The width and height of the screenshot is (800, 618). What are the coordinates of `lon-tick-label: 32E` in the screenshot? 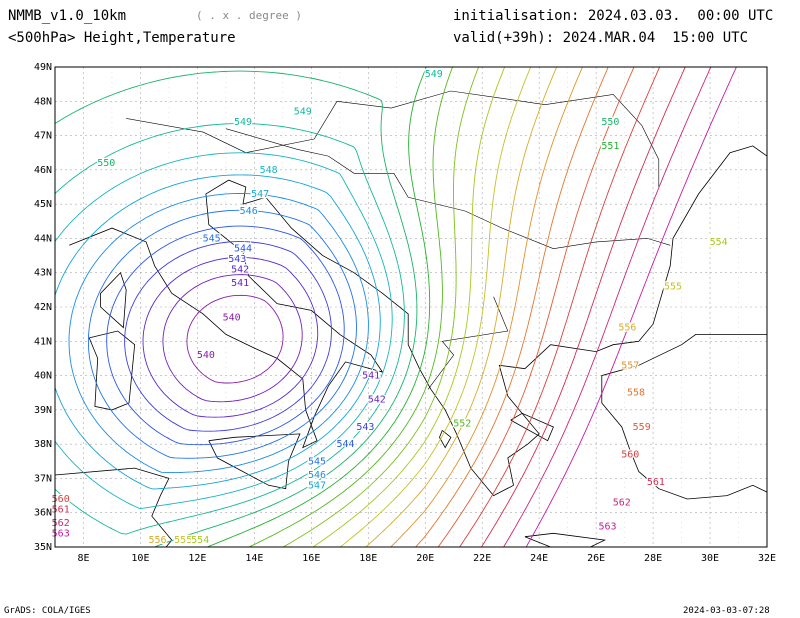 It's located at (767, 558).